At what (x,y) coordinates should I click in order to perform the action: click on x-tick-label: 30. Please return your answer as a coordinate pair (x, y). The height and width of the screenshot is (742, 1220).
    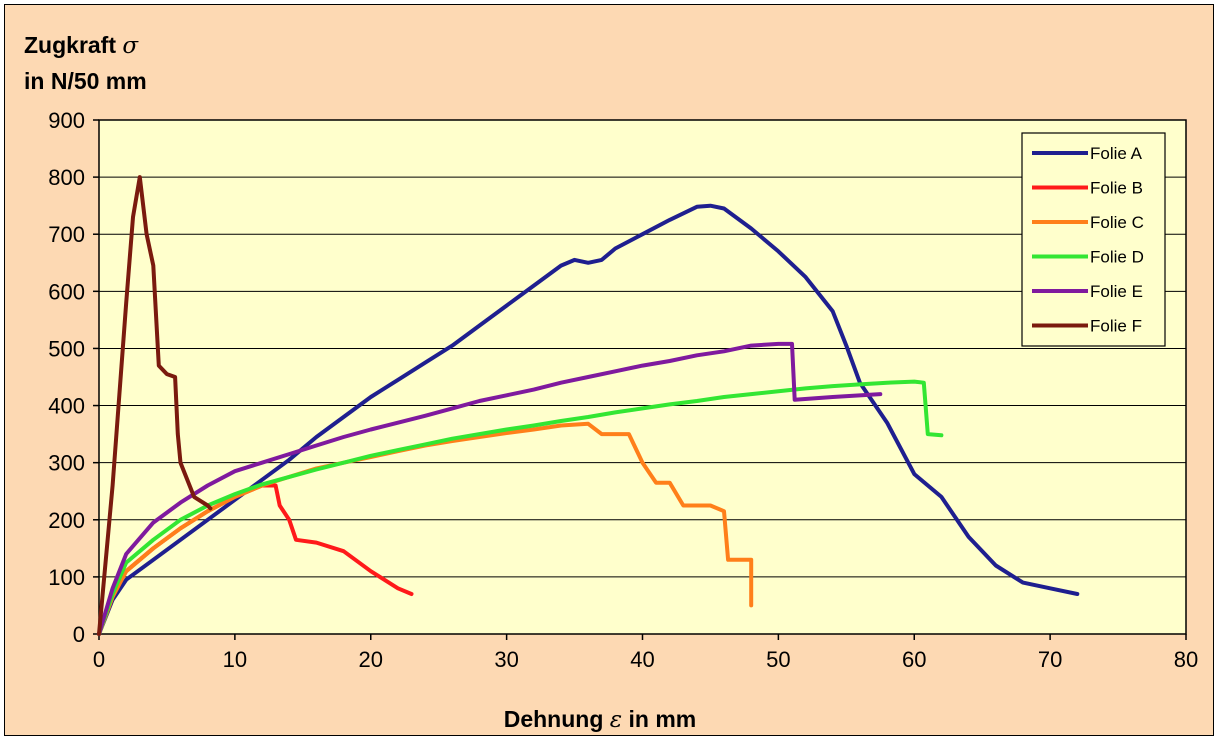
    Looking at the image, I should click on (506, 659).